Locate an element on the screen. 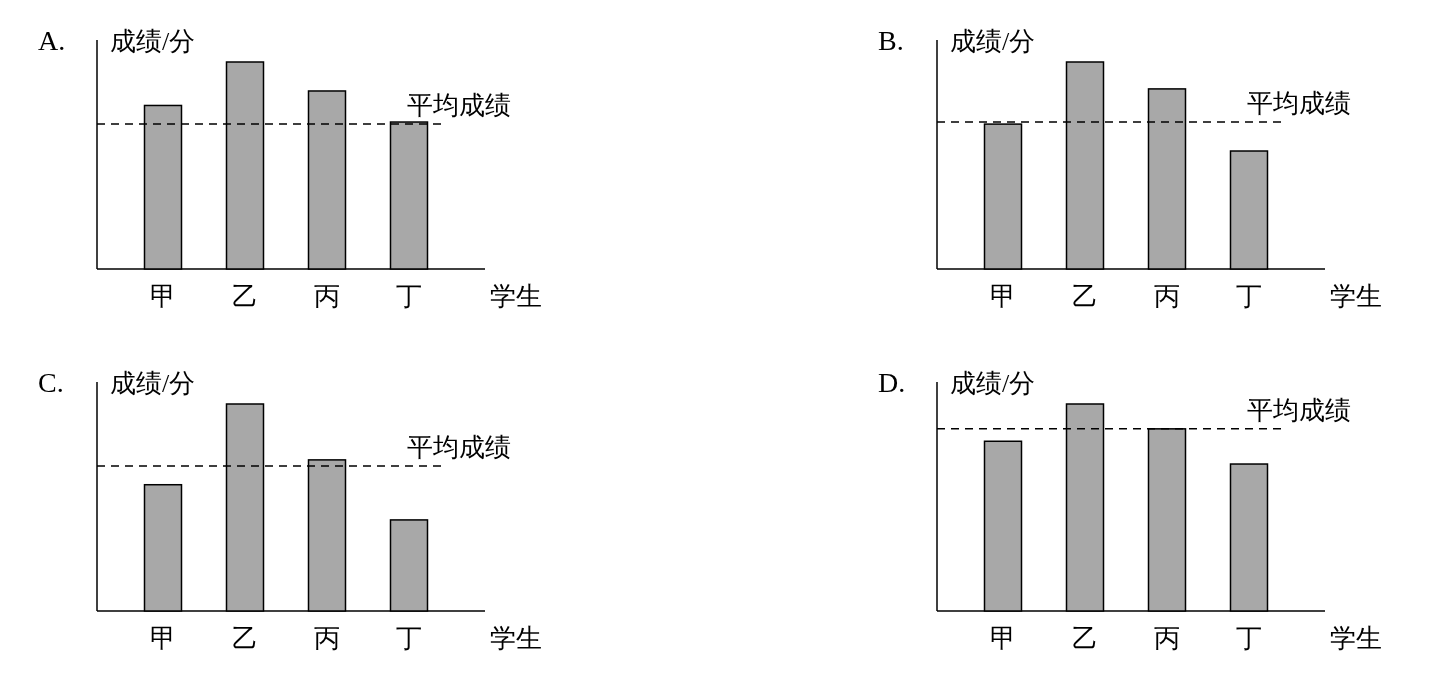 This screenshot has width=1431, height=673. chart-title: A. is located at coordinates (52, 40).